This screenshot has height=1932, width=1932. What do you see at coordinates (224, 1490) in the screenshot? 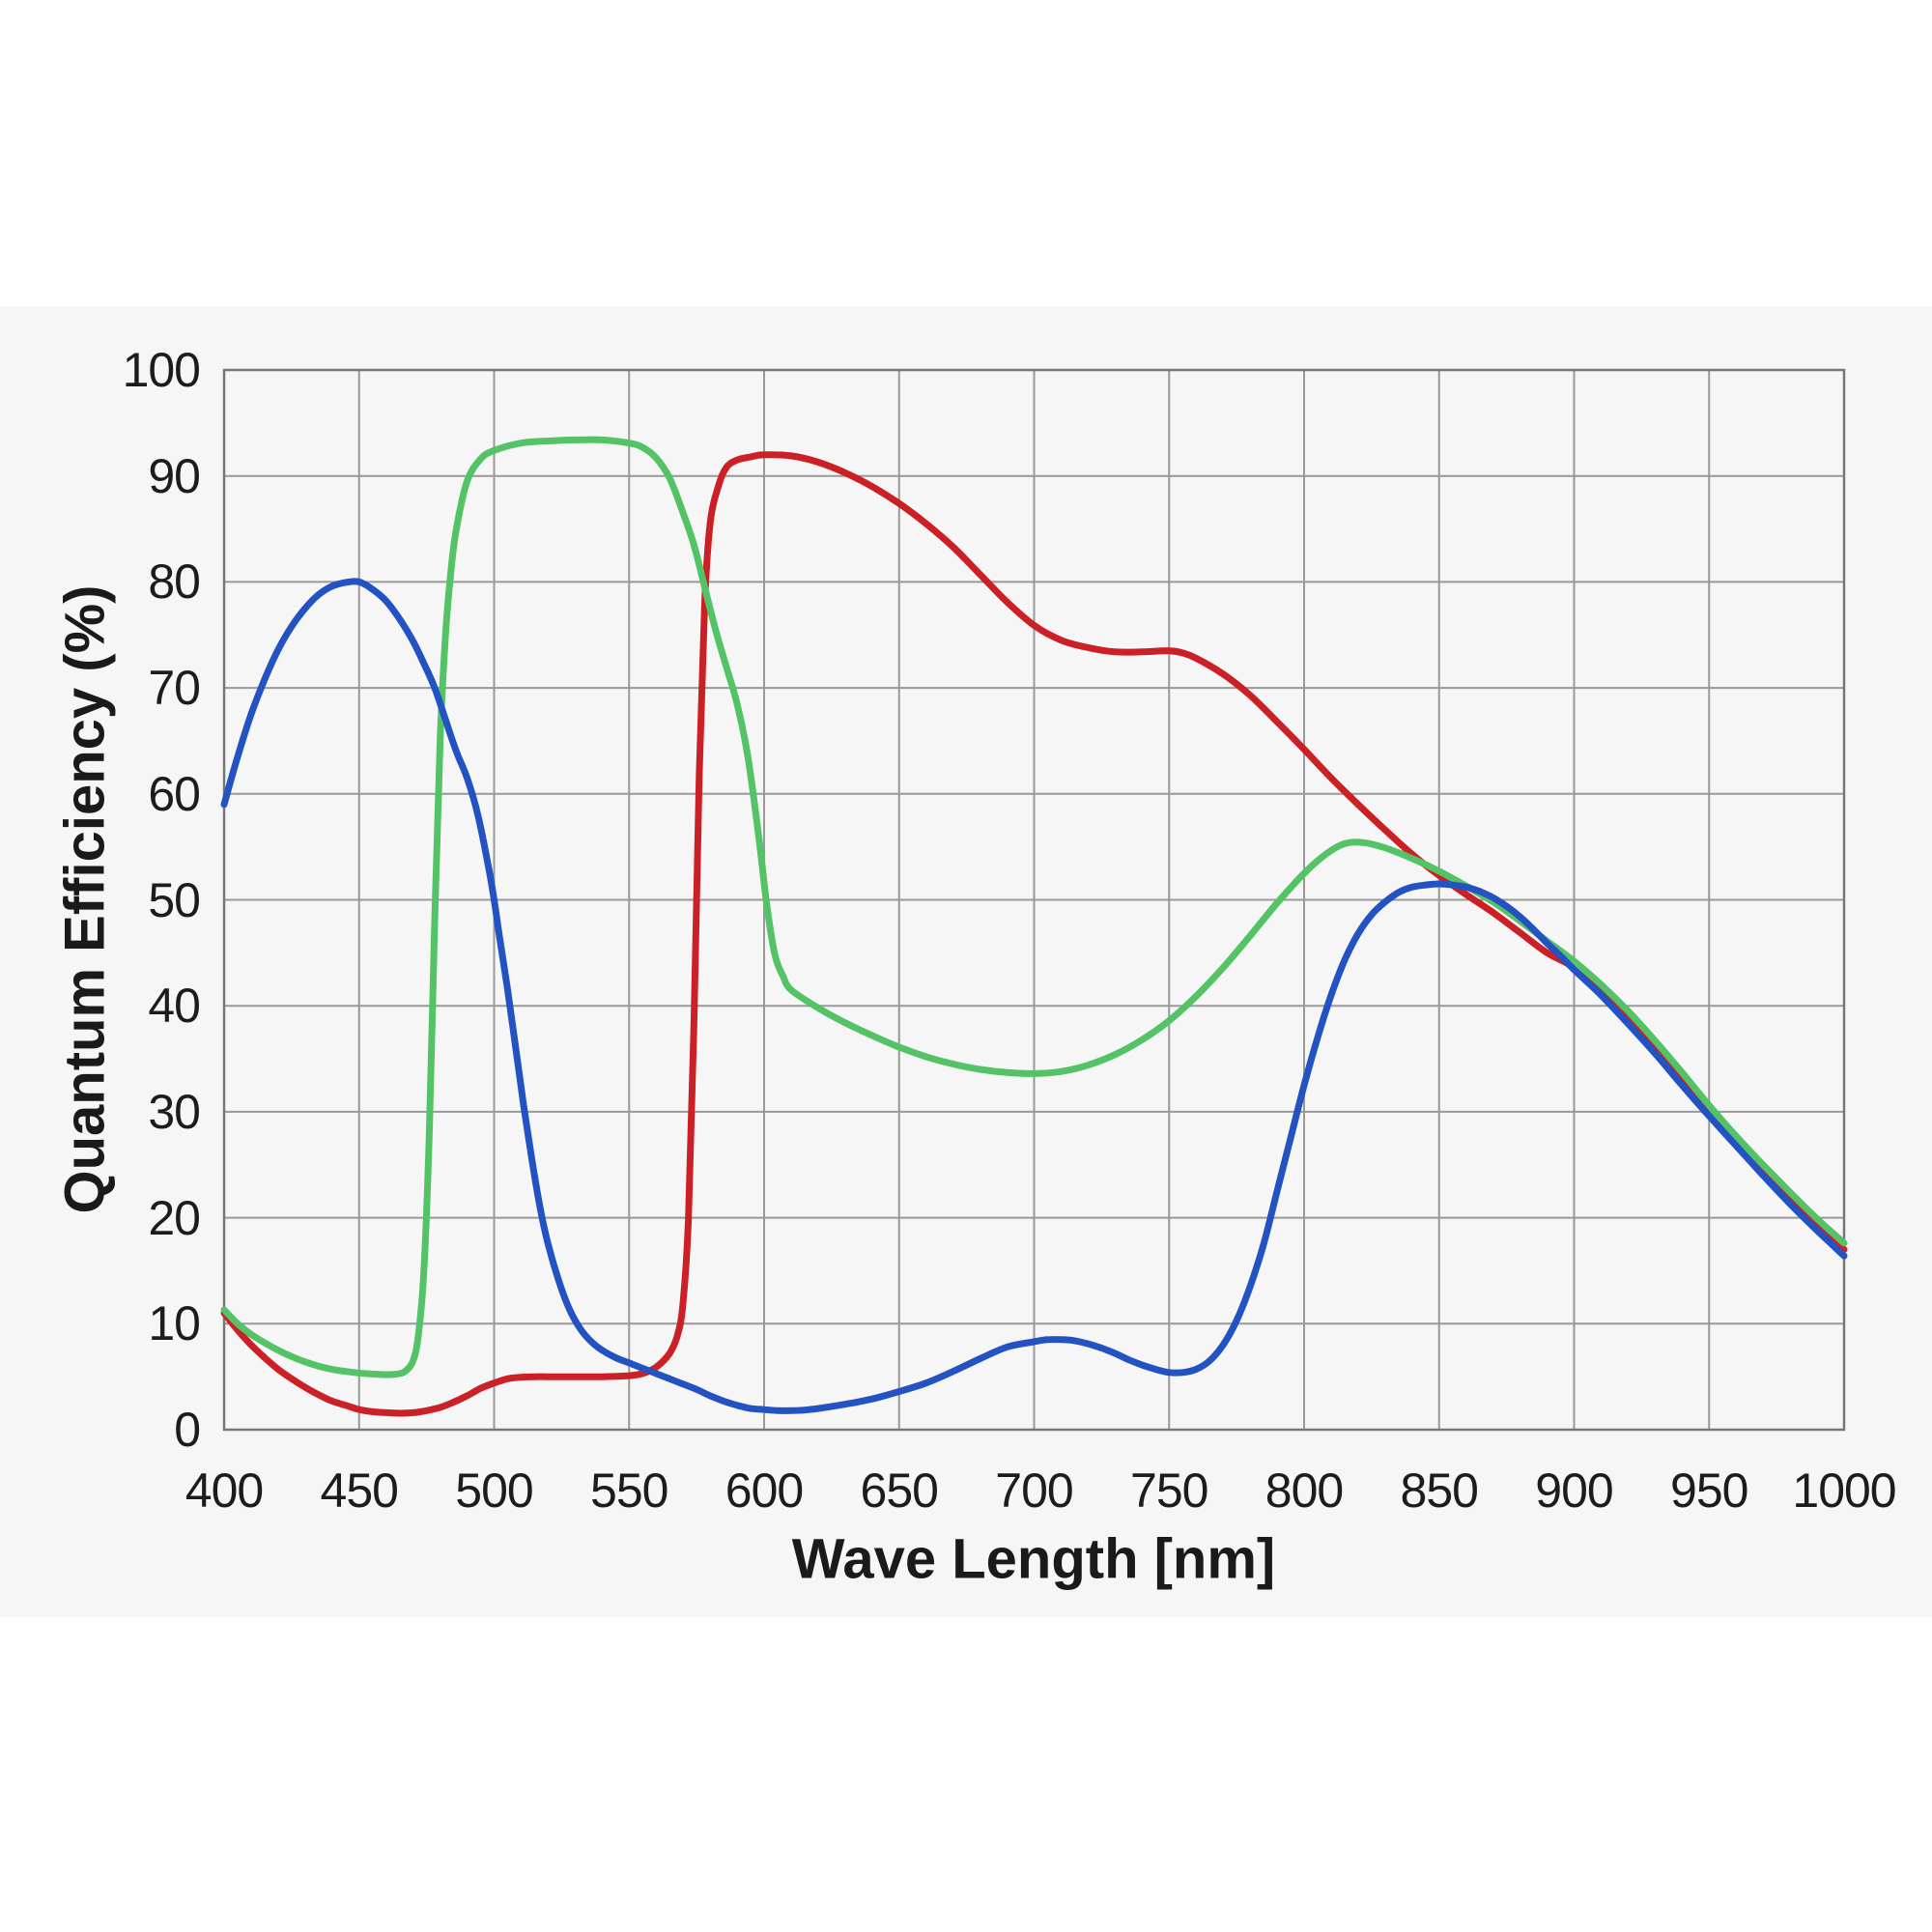
I see `x-tick-label: 400` at bounding box center [224, 1490].